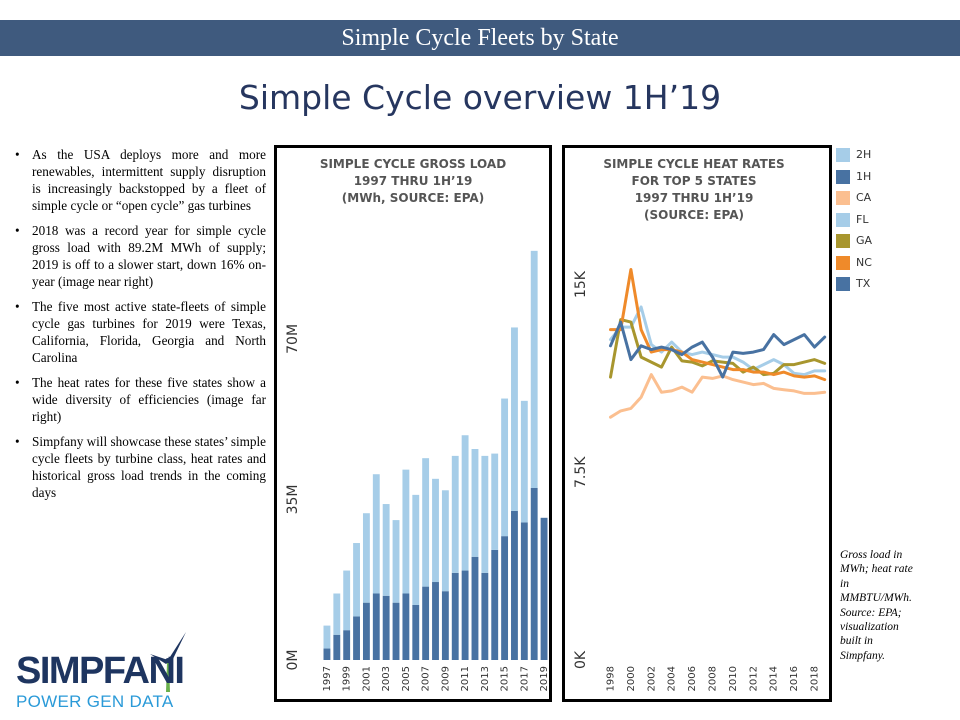 Image resolution: width=960 pixels, height=720 pixels. What do you see at coordinates (815, 678) in the screenshot?
I see `x-tick-label: 2018` at bounding box center [815, 678].